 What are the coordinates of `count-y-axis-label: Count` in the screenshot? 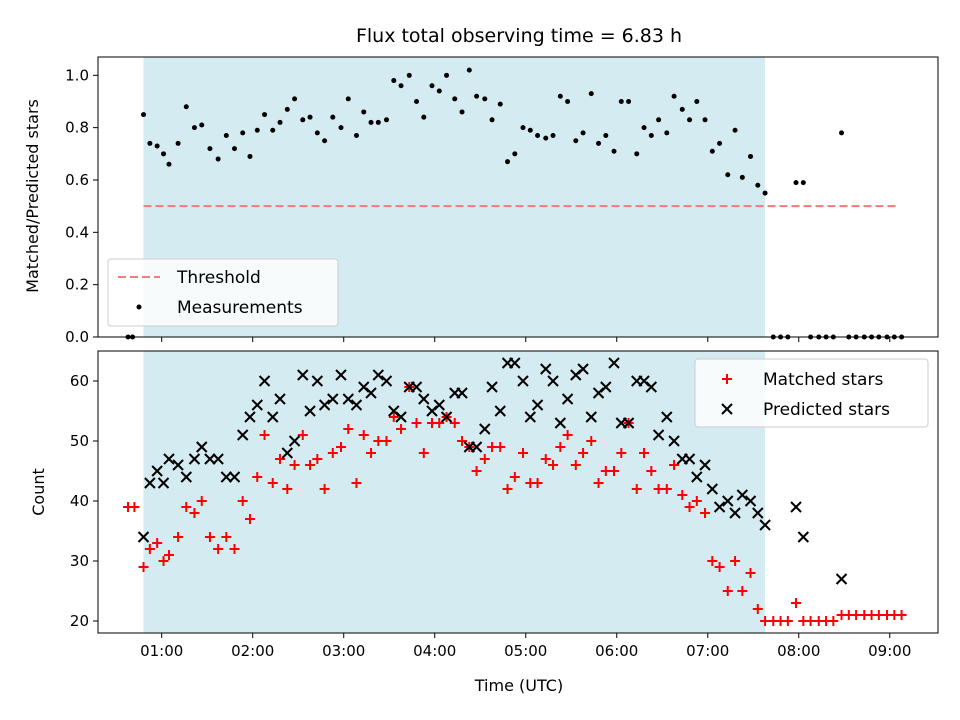 It's located at (38, 492).